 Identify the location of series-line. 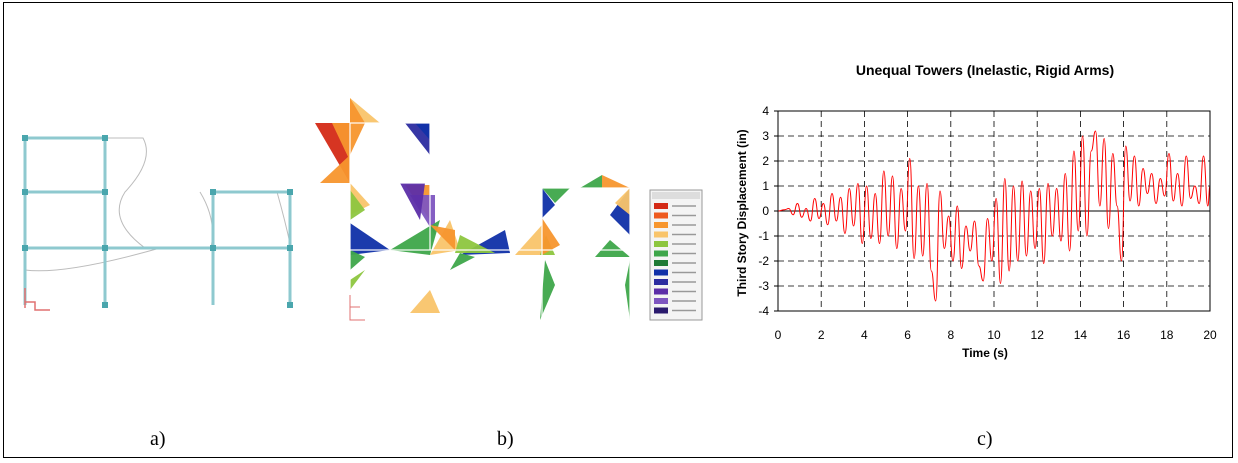
(994, 216).